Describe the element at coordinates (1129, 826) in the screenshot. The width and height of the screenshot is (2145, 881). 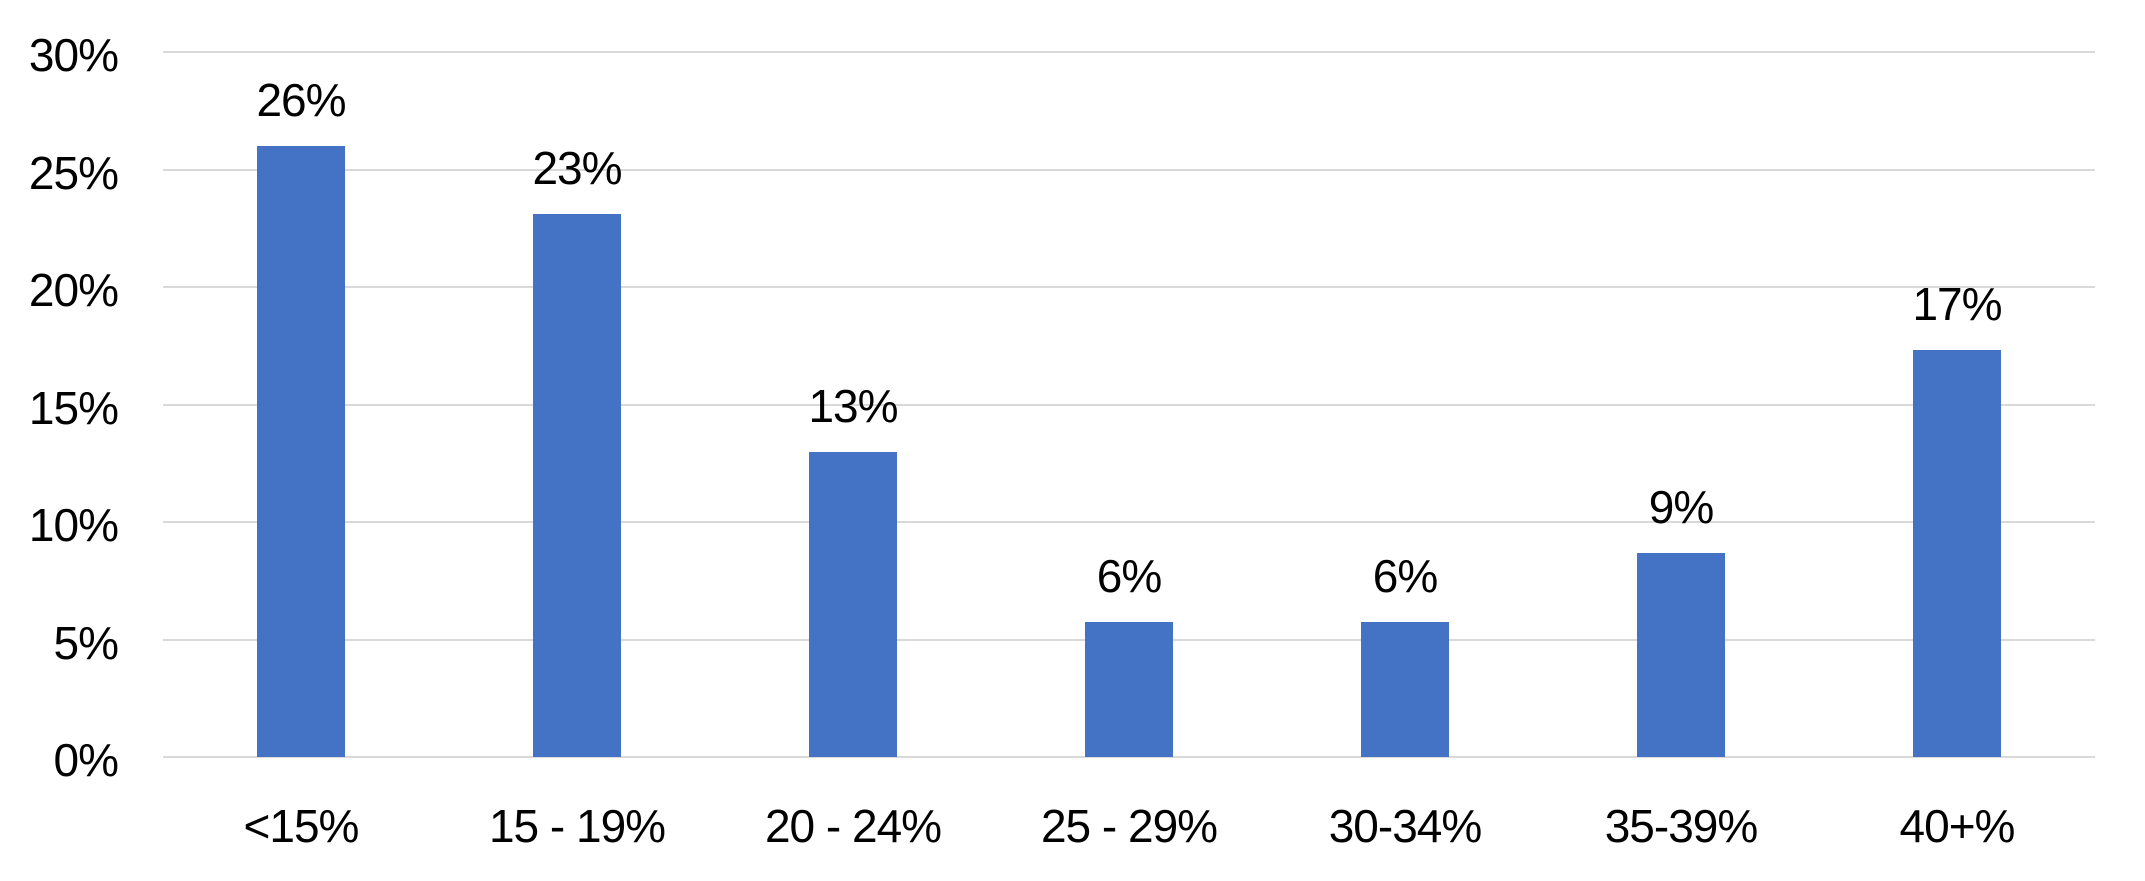
I see `x-axis-label: 25 - 29%` at that location.